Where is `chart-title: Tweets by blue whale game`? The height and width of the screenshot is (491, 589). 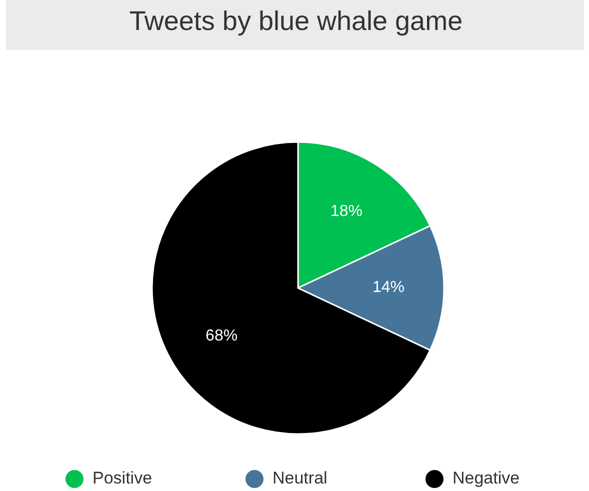
chart-title: Tweets by blue whale game is located at coordinates (296, 21).